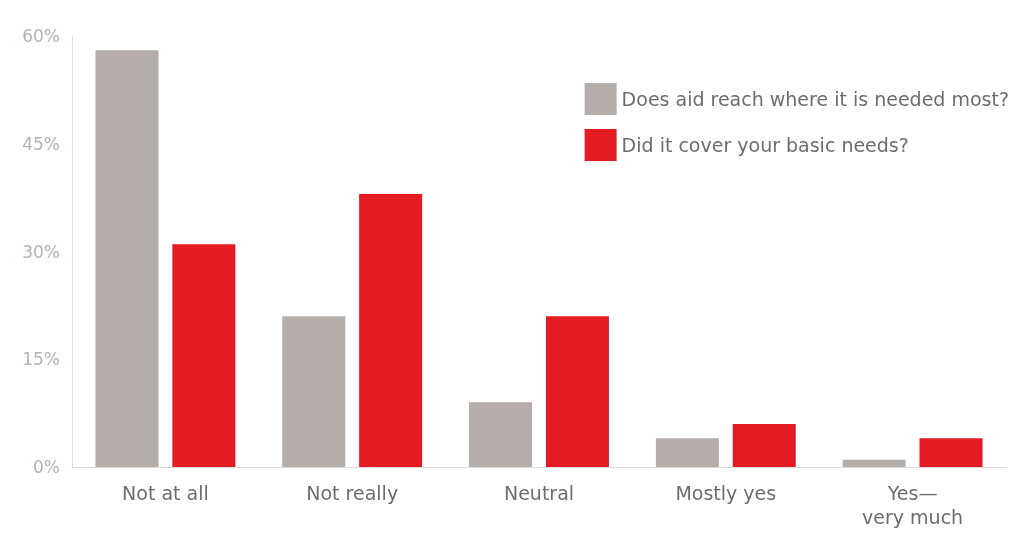 This screenshot has width=1026, height=537. I want to click on y-tick-label: 45%, so click(41, 143).